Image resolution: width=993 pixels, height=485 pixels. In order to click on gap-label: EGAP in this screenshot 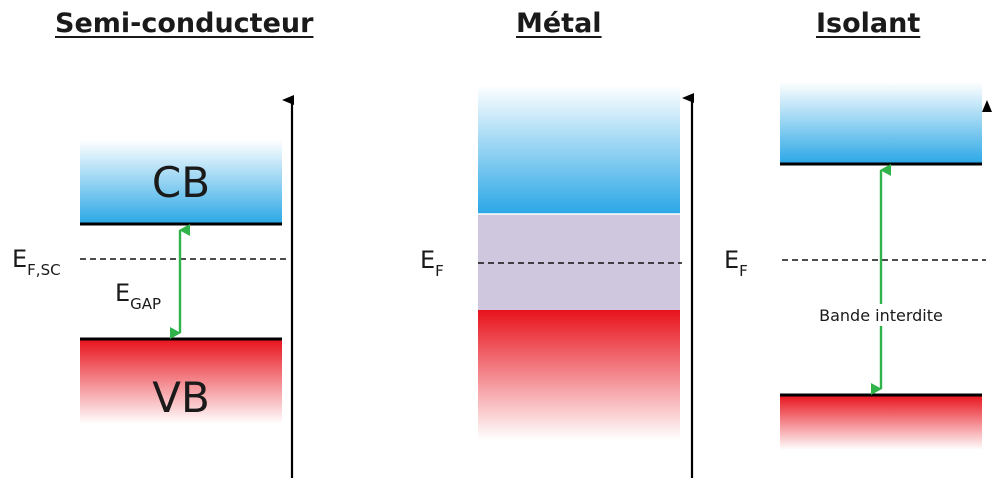, I will do `click(138, 296)`.